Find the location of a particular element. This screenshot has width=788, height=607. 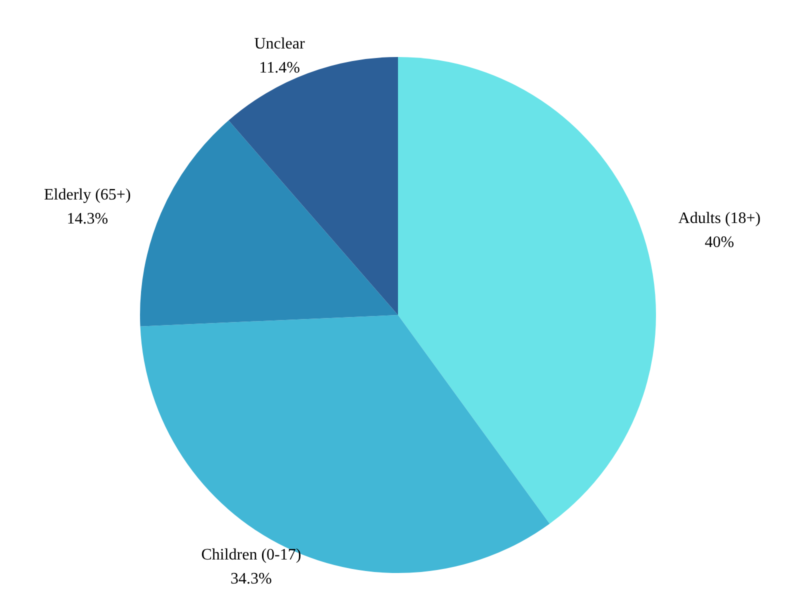

data-label: 40% is located at coordinates (719, 243).